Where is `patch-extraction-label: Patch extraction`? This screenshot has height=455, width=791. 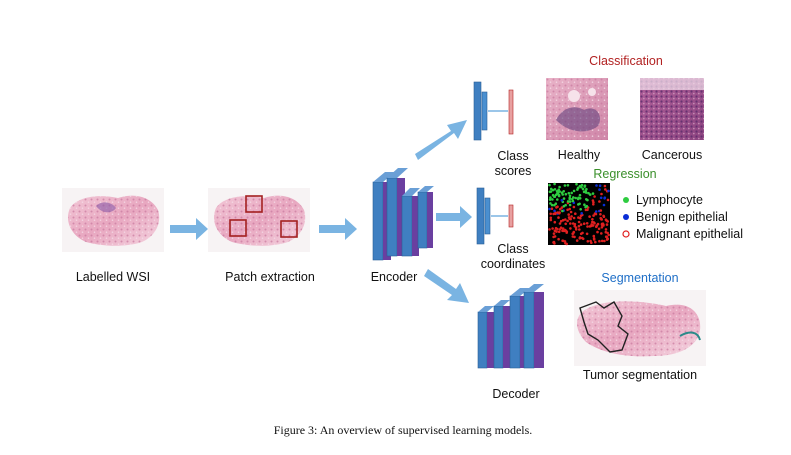
patch-extraction-label: Patch extraction is located at coordinates (270, 277).